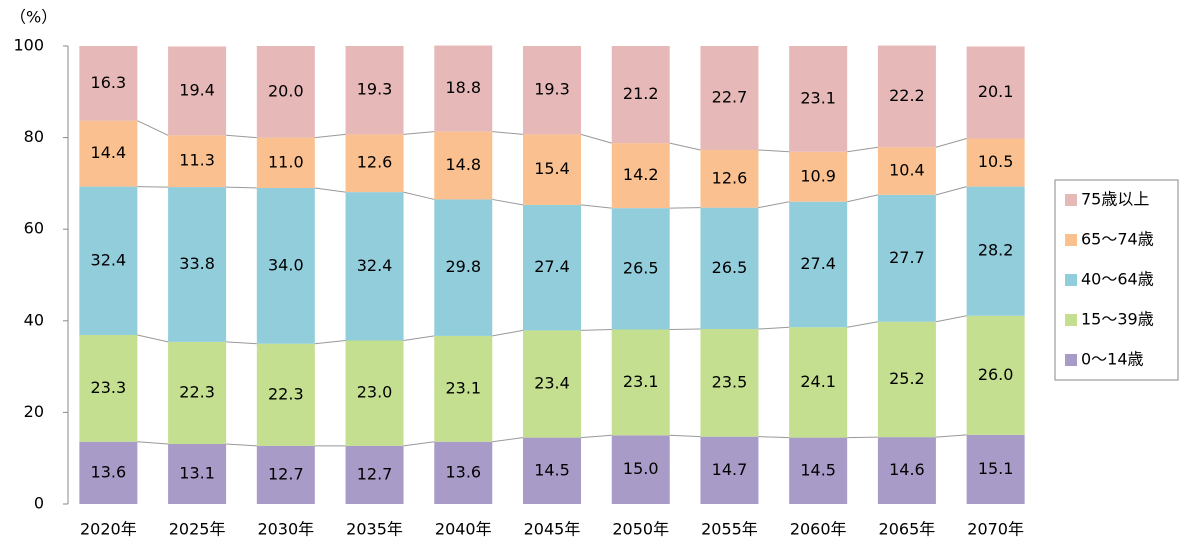  I want to click on data-label: 20.0, so click(286, 90).